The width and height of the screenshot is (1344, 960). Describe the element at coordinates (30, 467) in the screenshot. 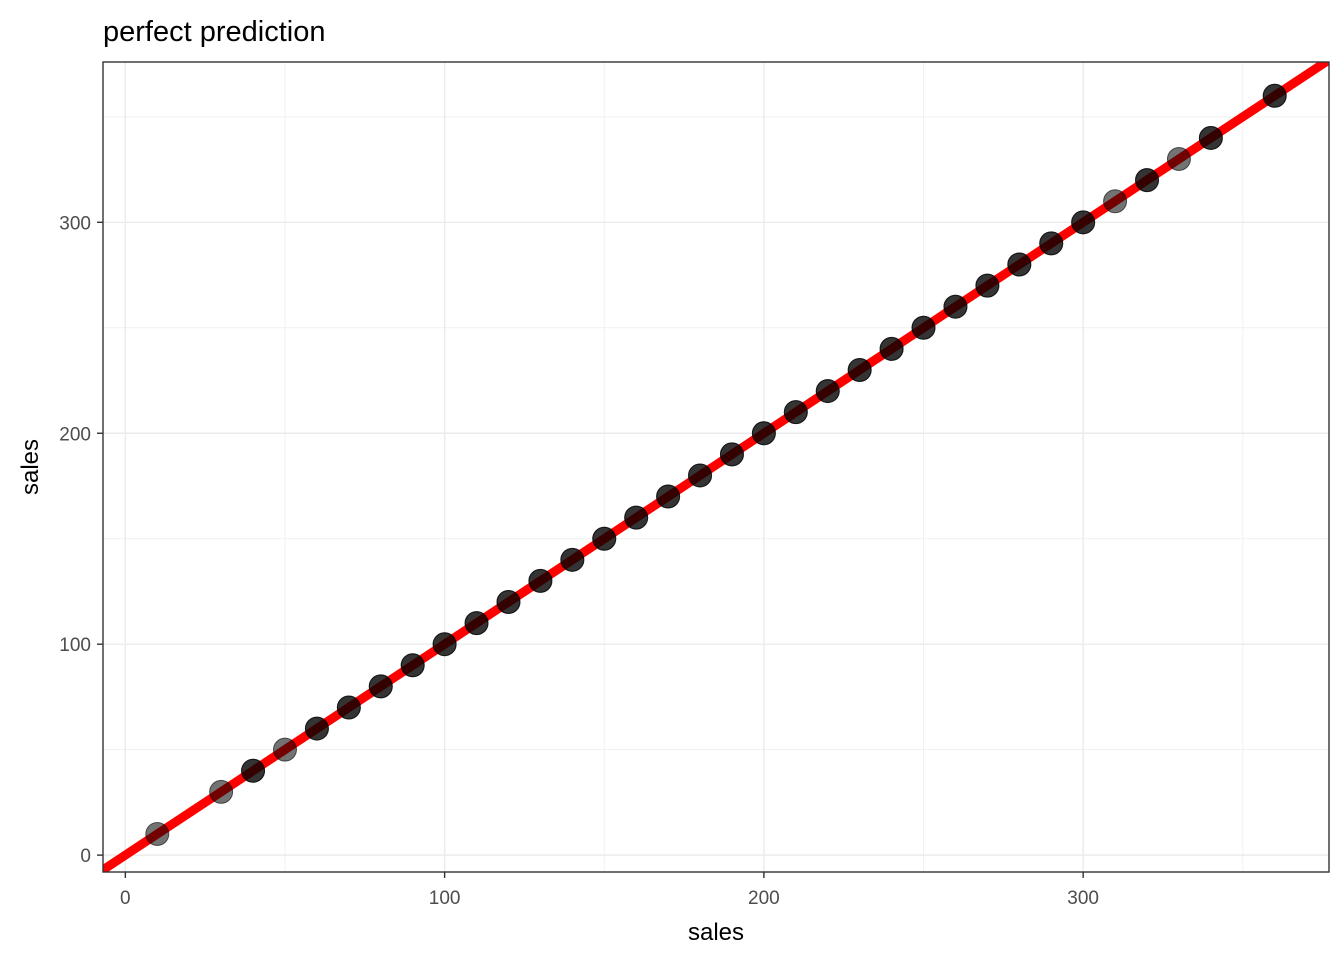

I see `y-axis-title: sales` at that location.